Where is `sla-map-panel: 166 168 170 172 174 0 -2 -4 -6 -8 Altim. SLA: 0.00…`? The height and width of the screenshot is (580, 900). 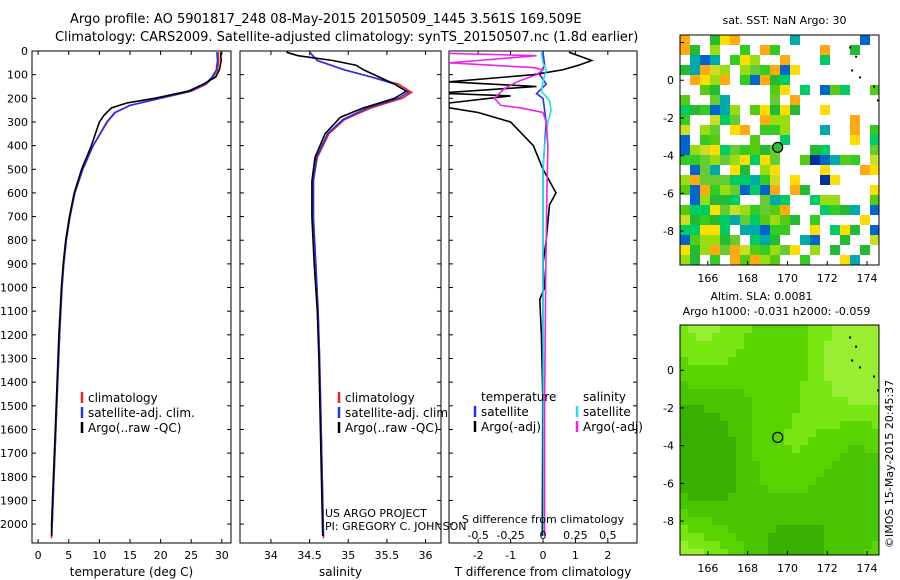
sla-map-panel: 166 168 170 172 174 0 -2 -4 -6 -8 Altim. SLA: 0.00… is located at coordinates (771, 432).